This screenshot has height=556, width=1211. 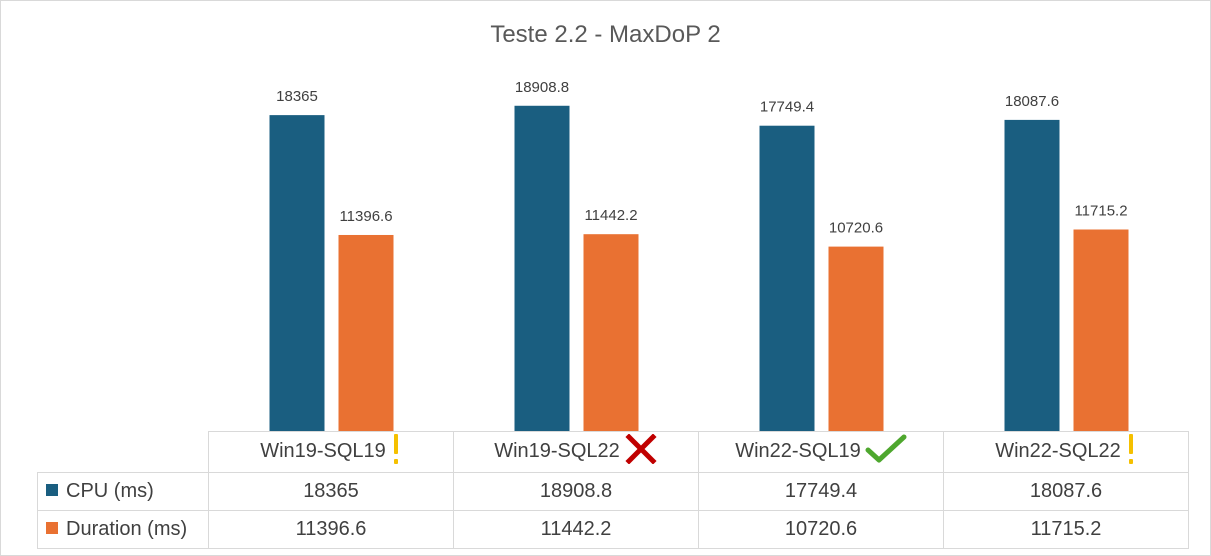 I want to click on data-label: 11396.6, so click(x=365, y=216).